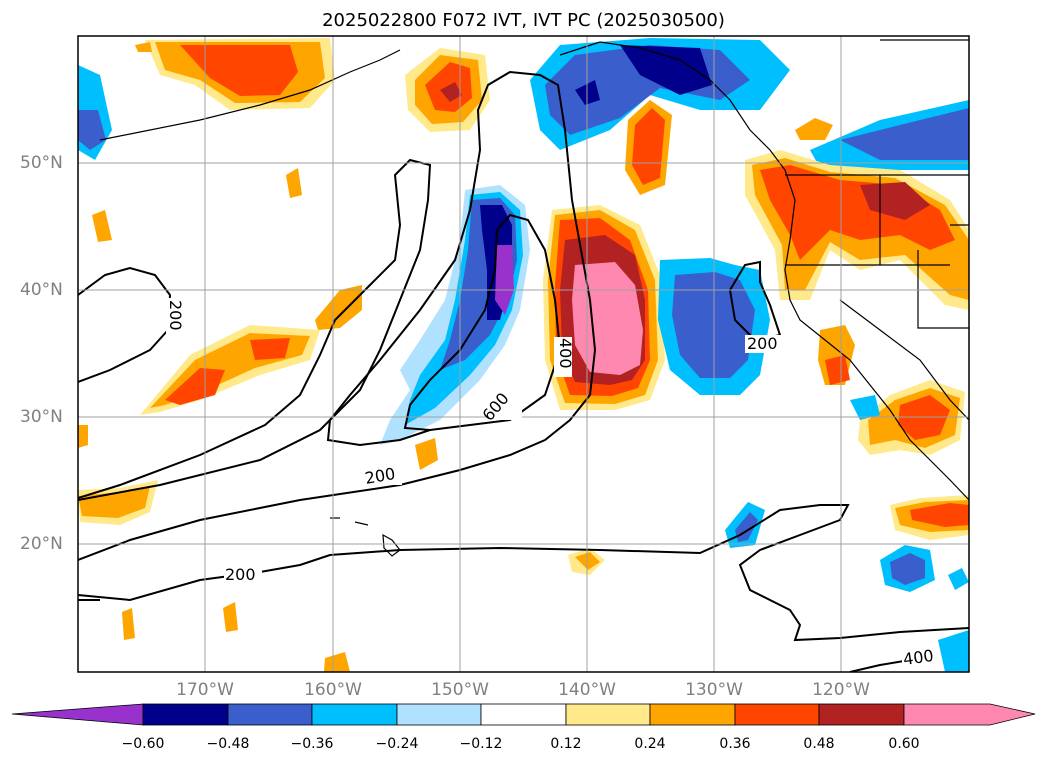 The image size is (1047, 765). Describe the element at coordinates (819, 744) in the screenshot. I see `colorbar-tick-label: 0.48` at that location.